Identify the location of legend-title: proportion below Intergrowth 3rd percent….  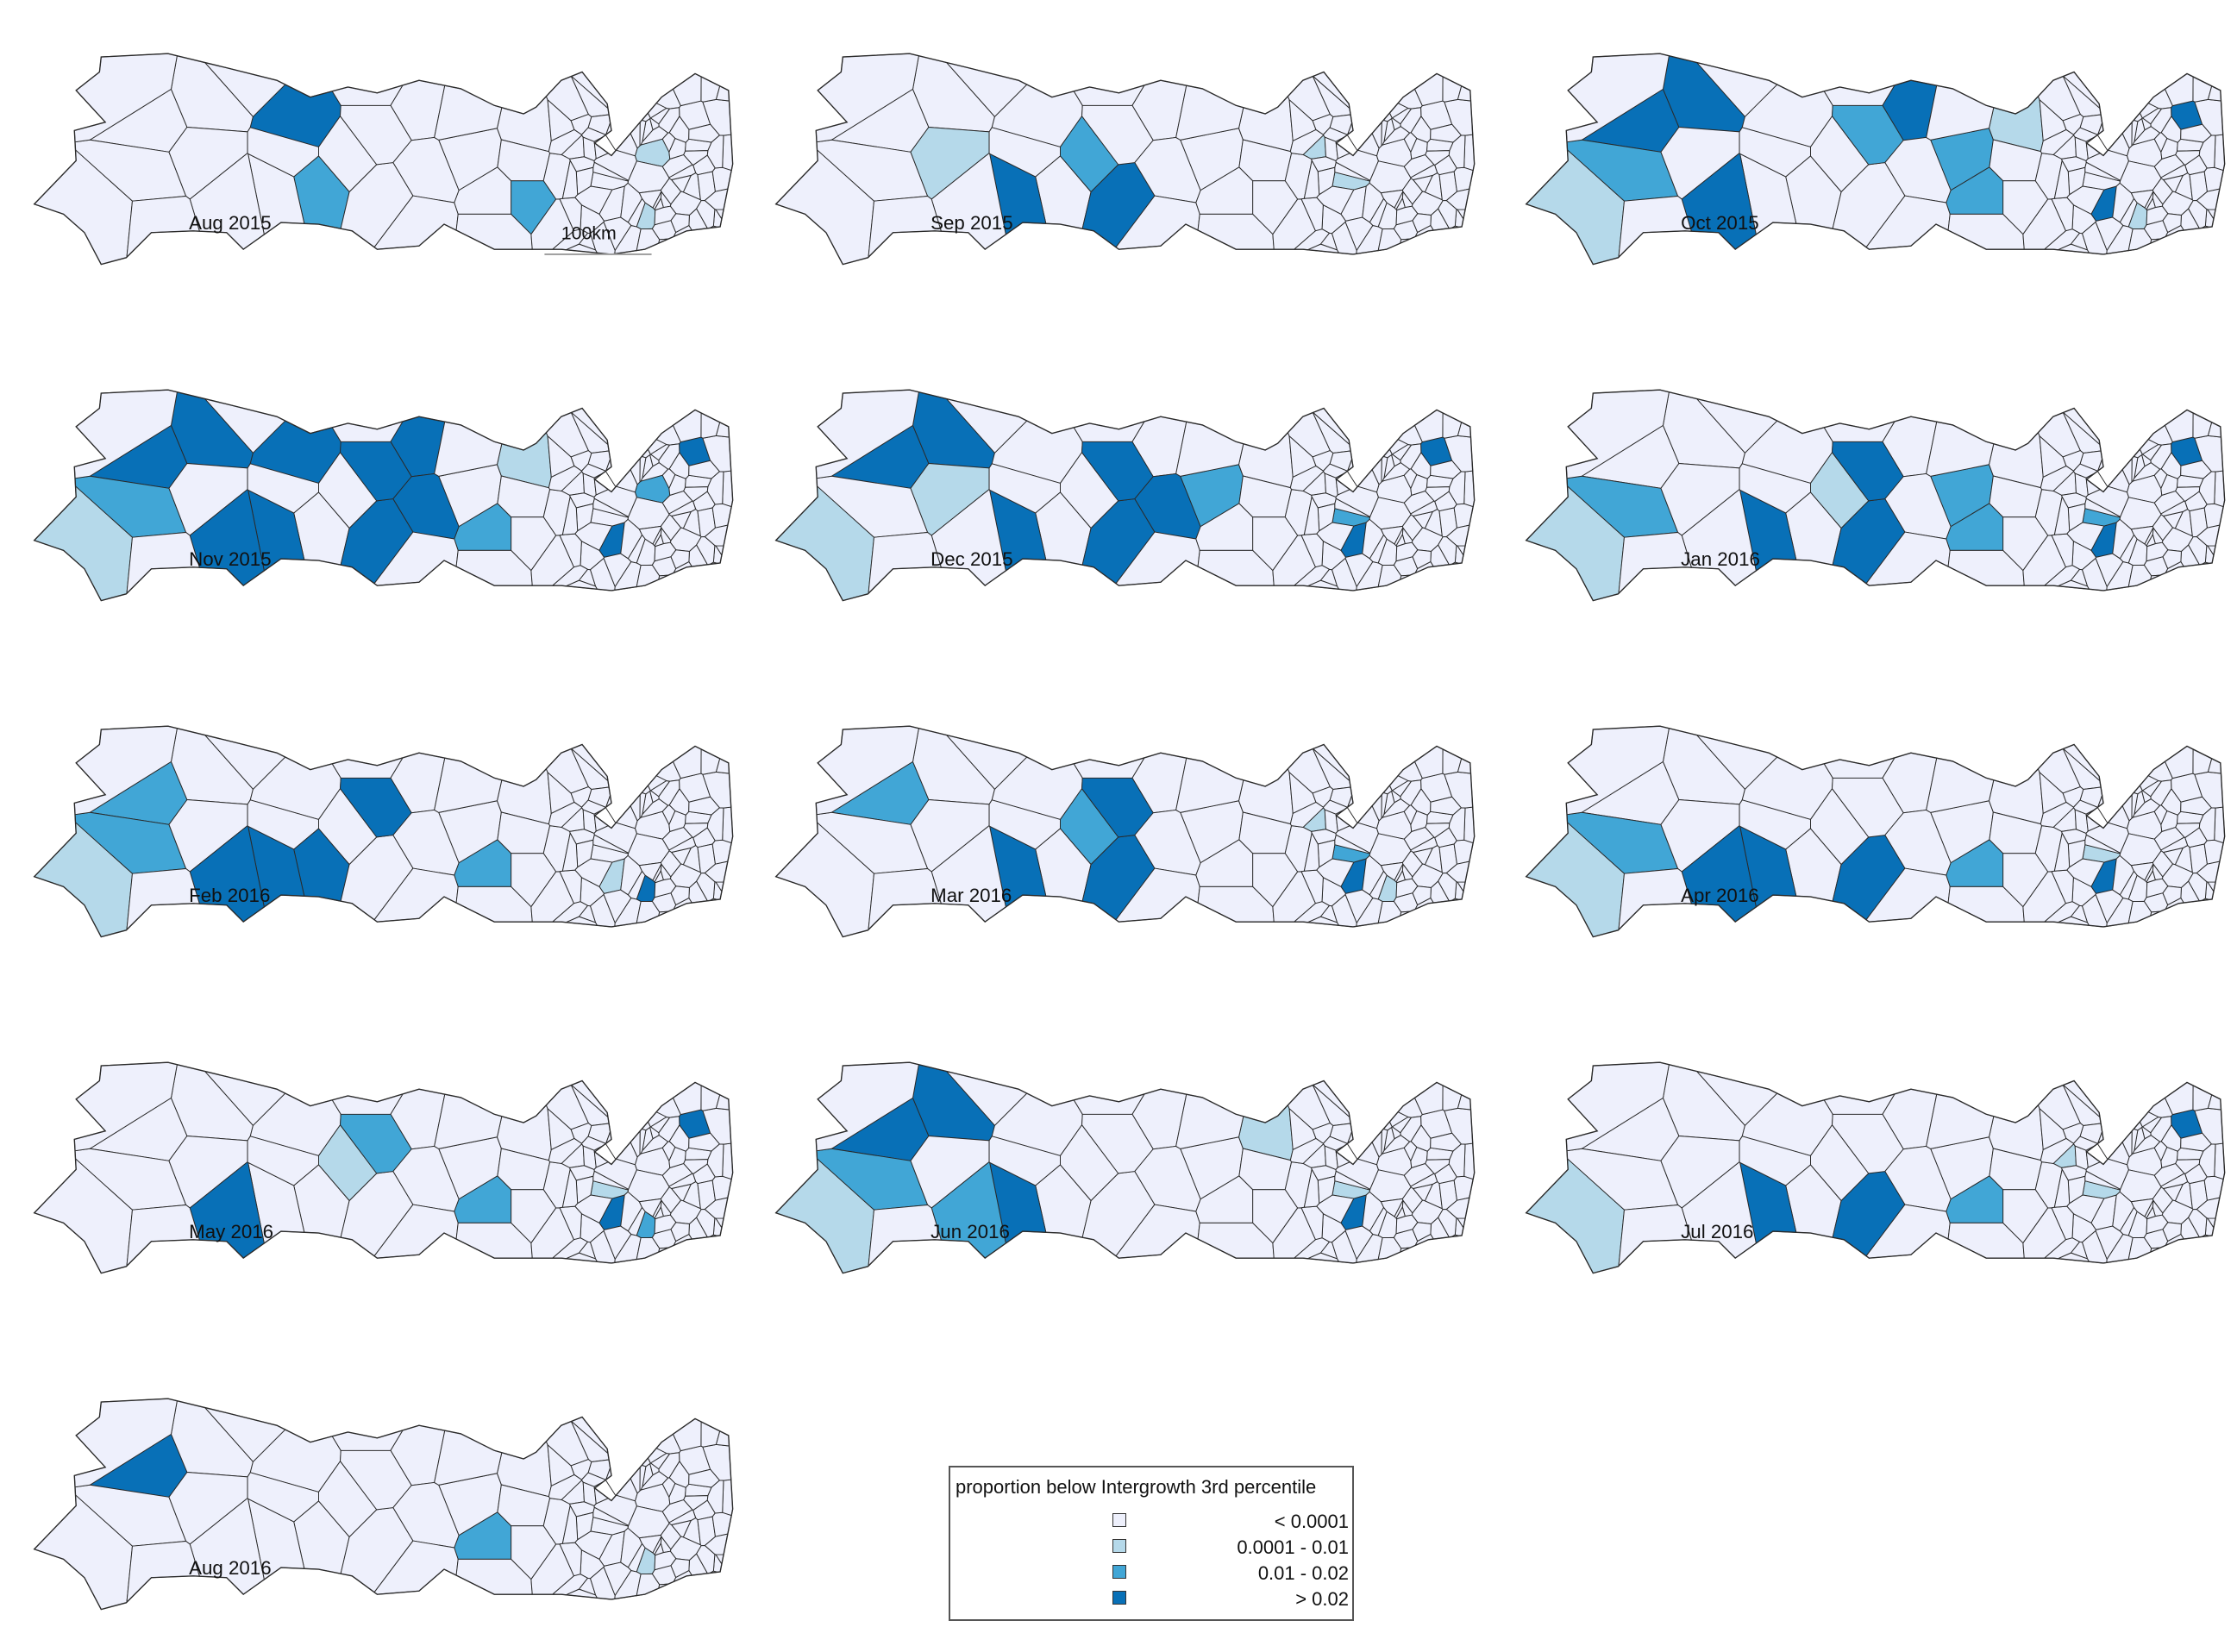
(1136, 1487).